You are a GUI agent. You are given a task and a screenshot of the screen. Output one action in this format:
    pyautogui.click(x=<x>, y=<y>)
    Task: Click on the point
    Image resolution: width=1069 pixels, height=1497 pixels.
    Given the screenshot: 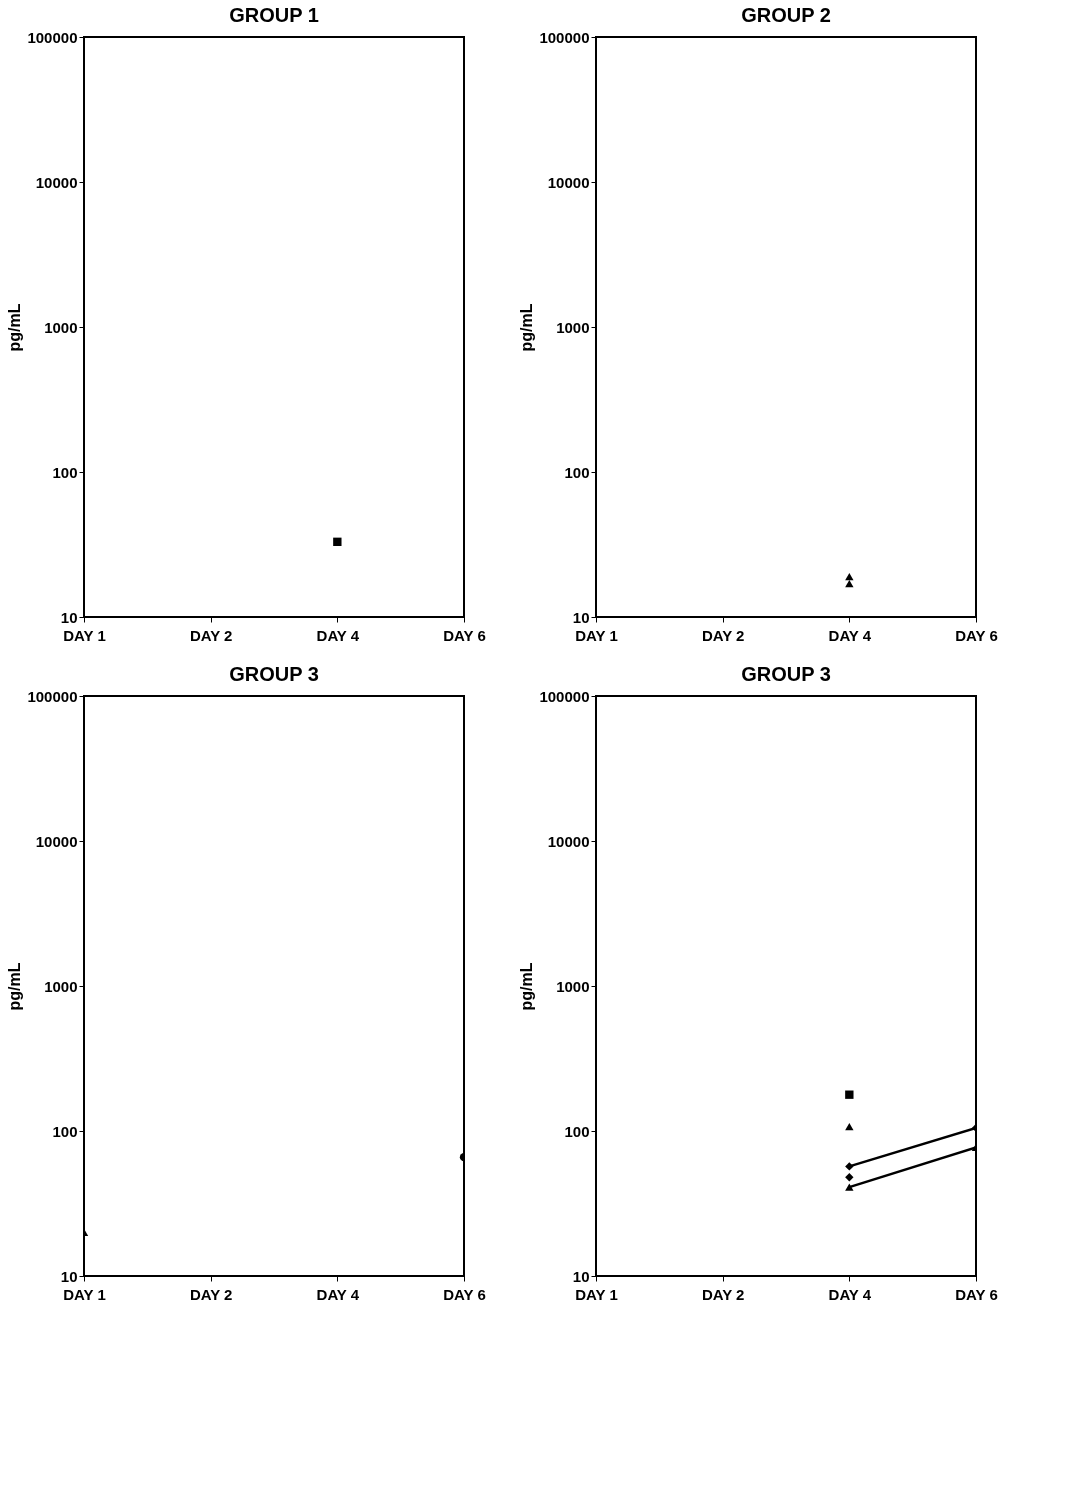 What is the action you would take?
    pyautogui.click(x=849, y=1166)
    